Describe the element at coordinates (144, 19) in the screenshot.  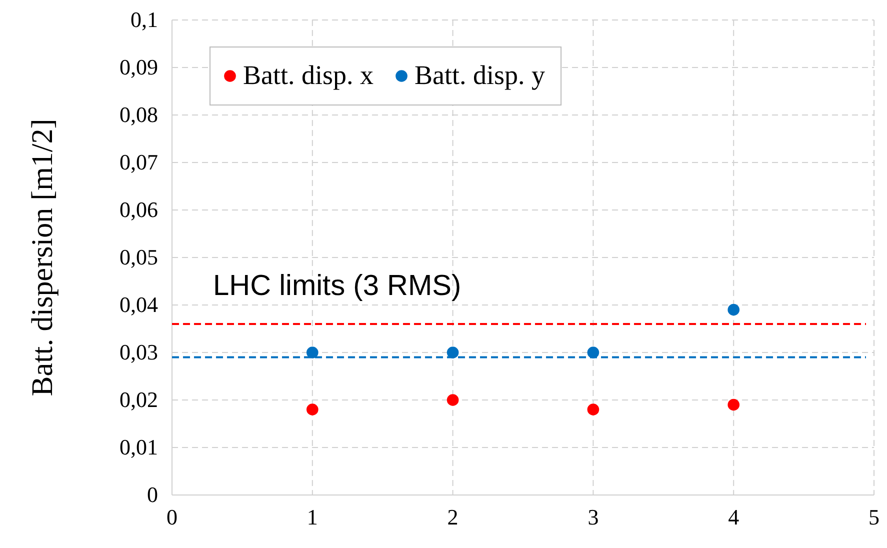
I see `y-tick-label: 0,1` at that location.